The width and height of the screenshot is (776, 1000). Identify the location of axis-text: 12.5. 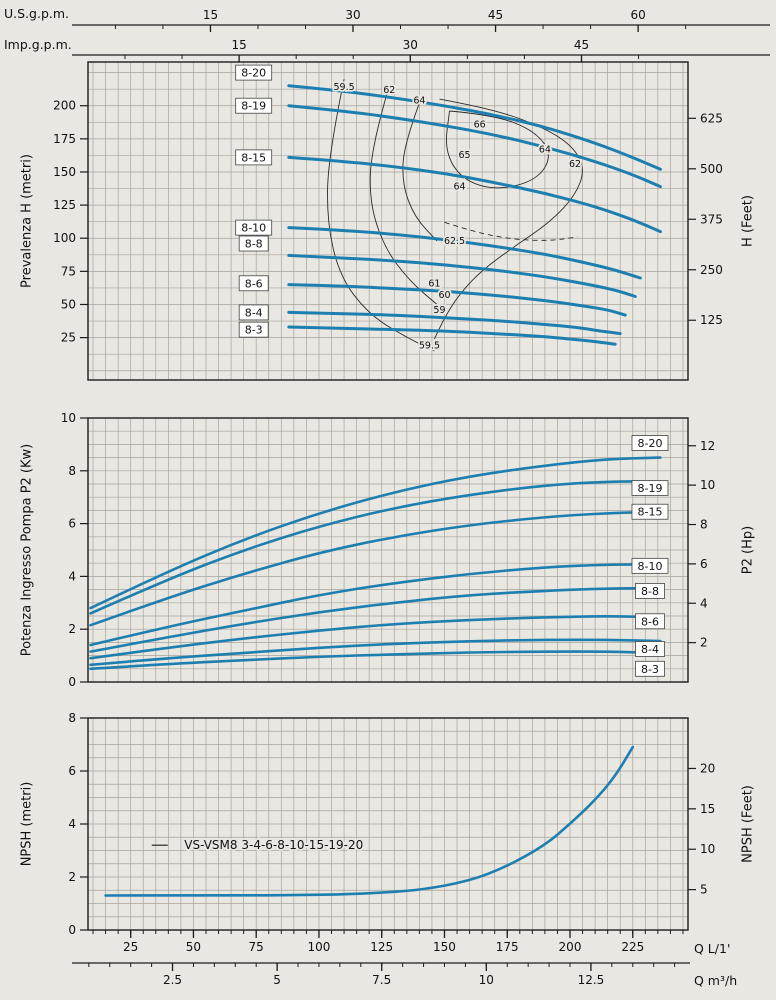
(591, 980).